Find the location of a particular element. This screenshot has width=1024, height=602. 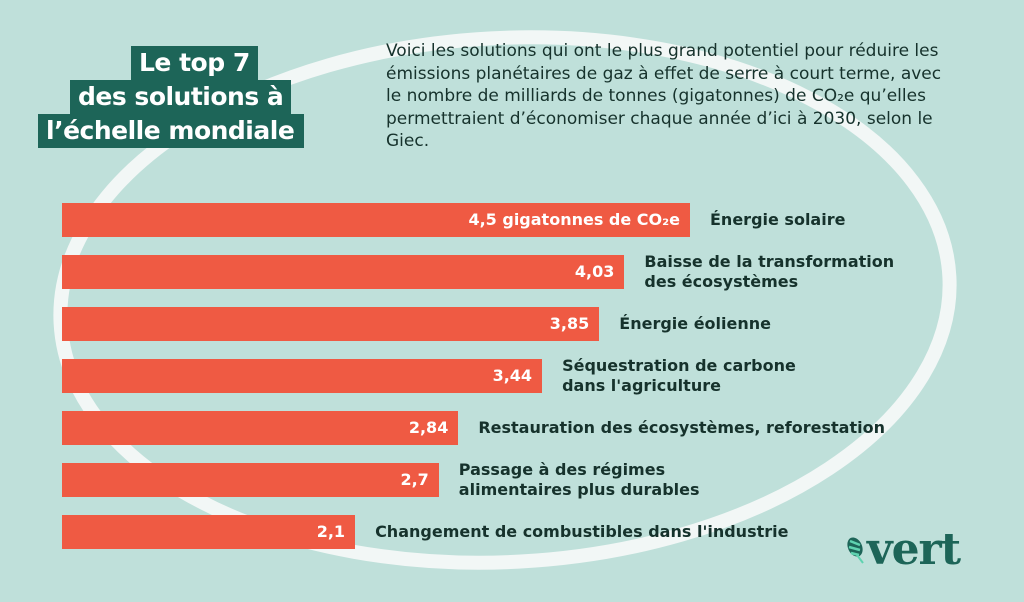

bar: 2,84 is located at coordinates (260, 428).